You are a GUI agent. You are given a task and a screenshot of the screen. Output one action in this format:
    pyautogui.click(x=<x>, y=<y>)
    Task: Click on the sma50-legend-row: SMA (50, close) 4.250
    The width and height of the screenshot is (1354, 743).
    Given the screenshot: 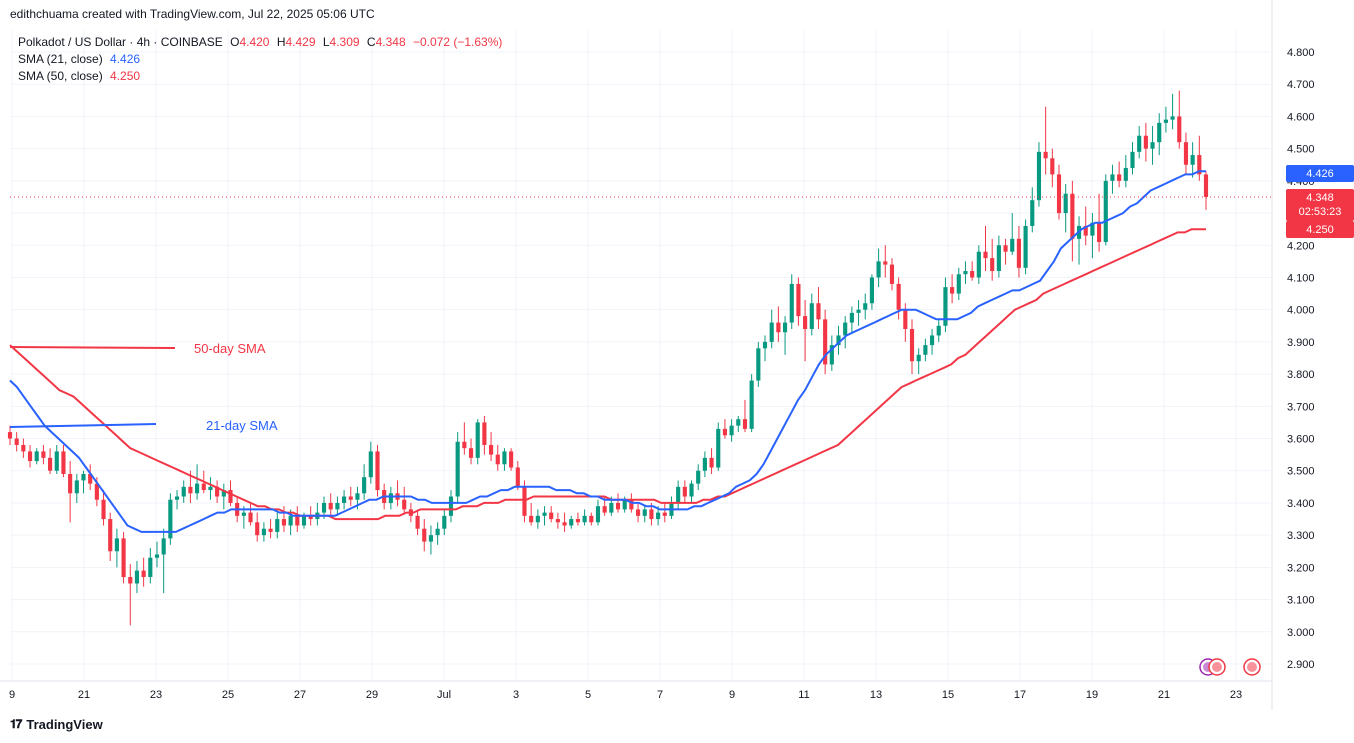 What is the action you would take?
    pyautogui.click(x=260, y=76)
    